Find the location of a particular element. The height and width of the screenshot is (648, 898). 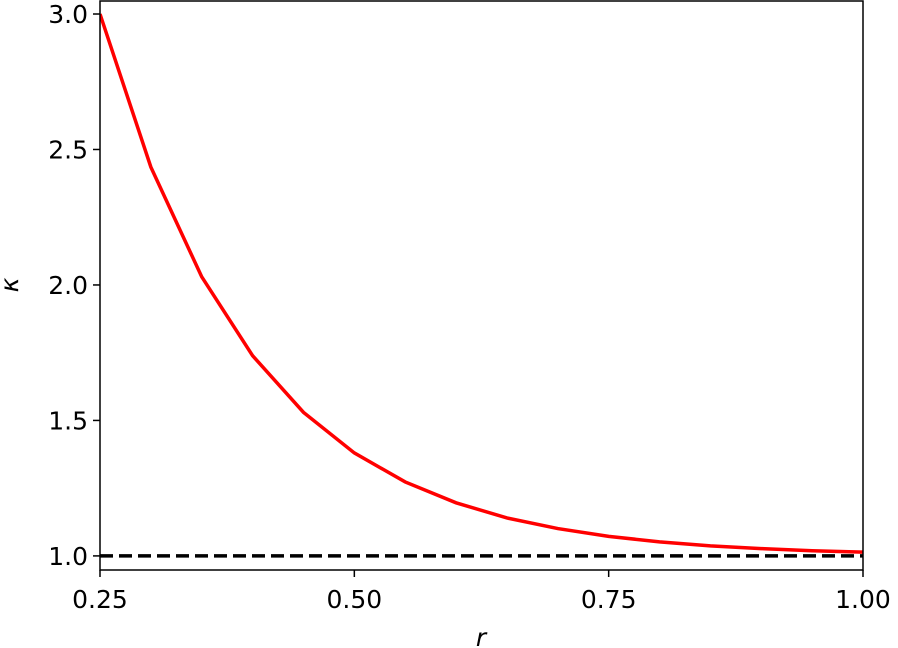

x-axis-label: r is located at coordinates (482, 635).